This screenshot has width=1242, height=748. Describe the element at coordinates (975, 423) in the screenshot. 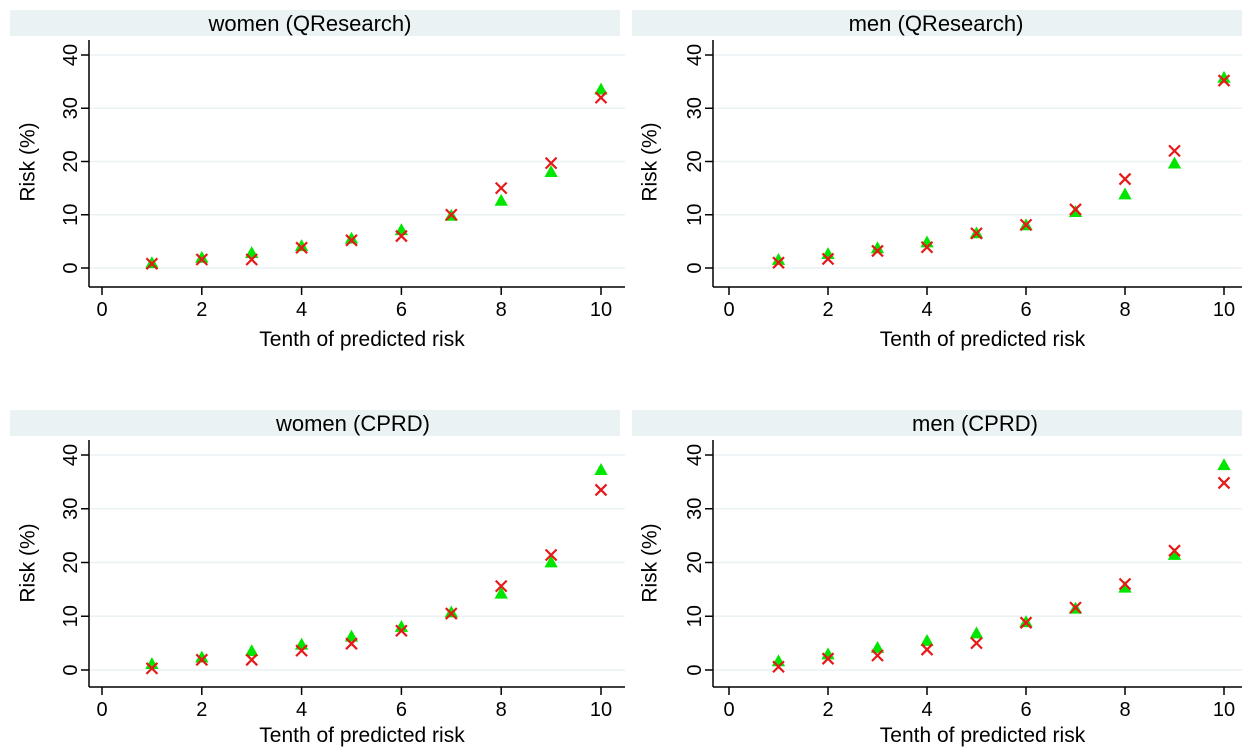

I see `chart-title: men (CPRD)` at that location.